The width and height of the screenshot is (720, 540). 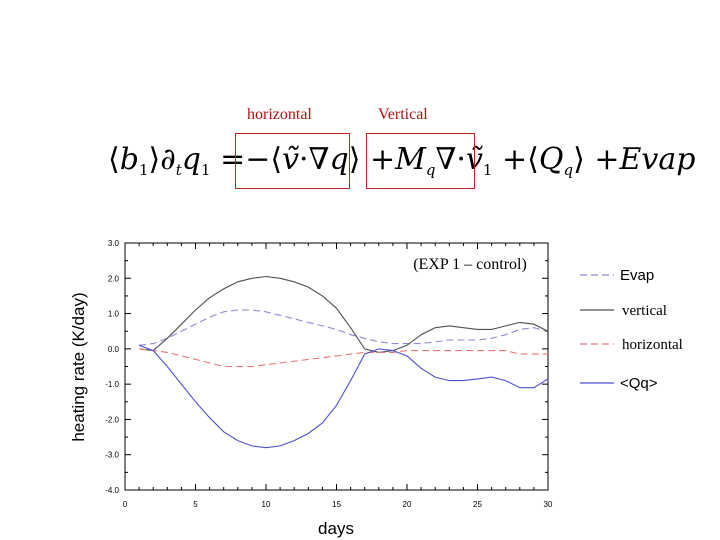 What do you see at coordinates (292, 161) in the screenshot?
I see `horizontal-term-box` at bounding box center [292, 161].